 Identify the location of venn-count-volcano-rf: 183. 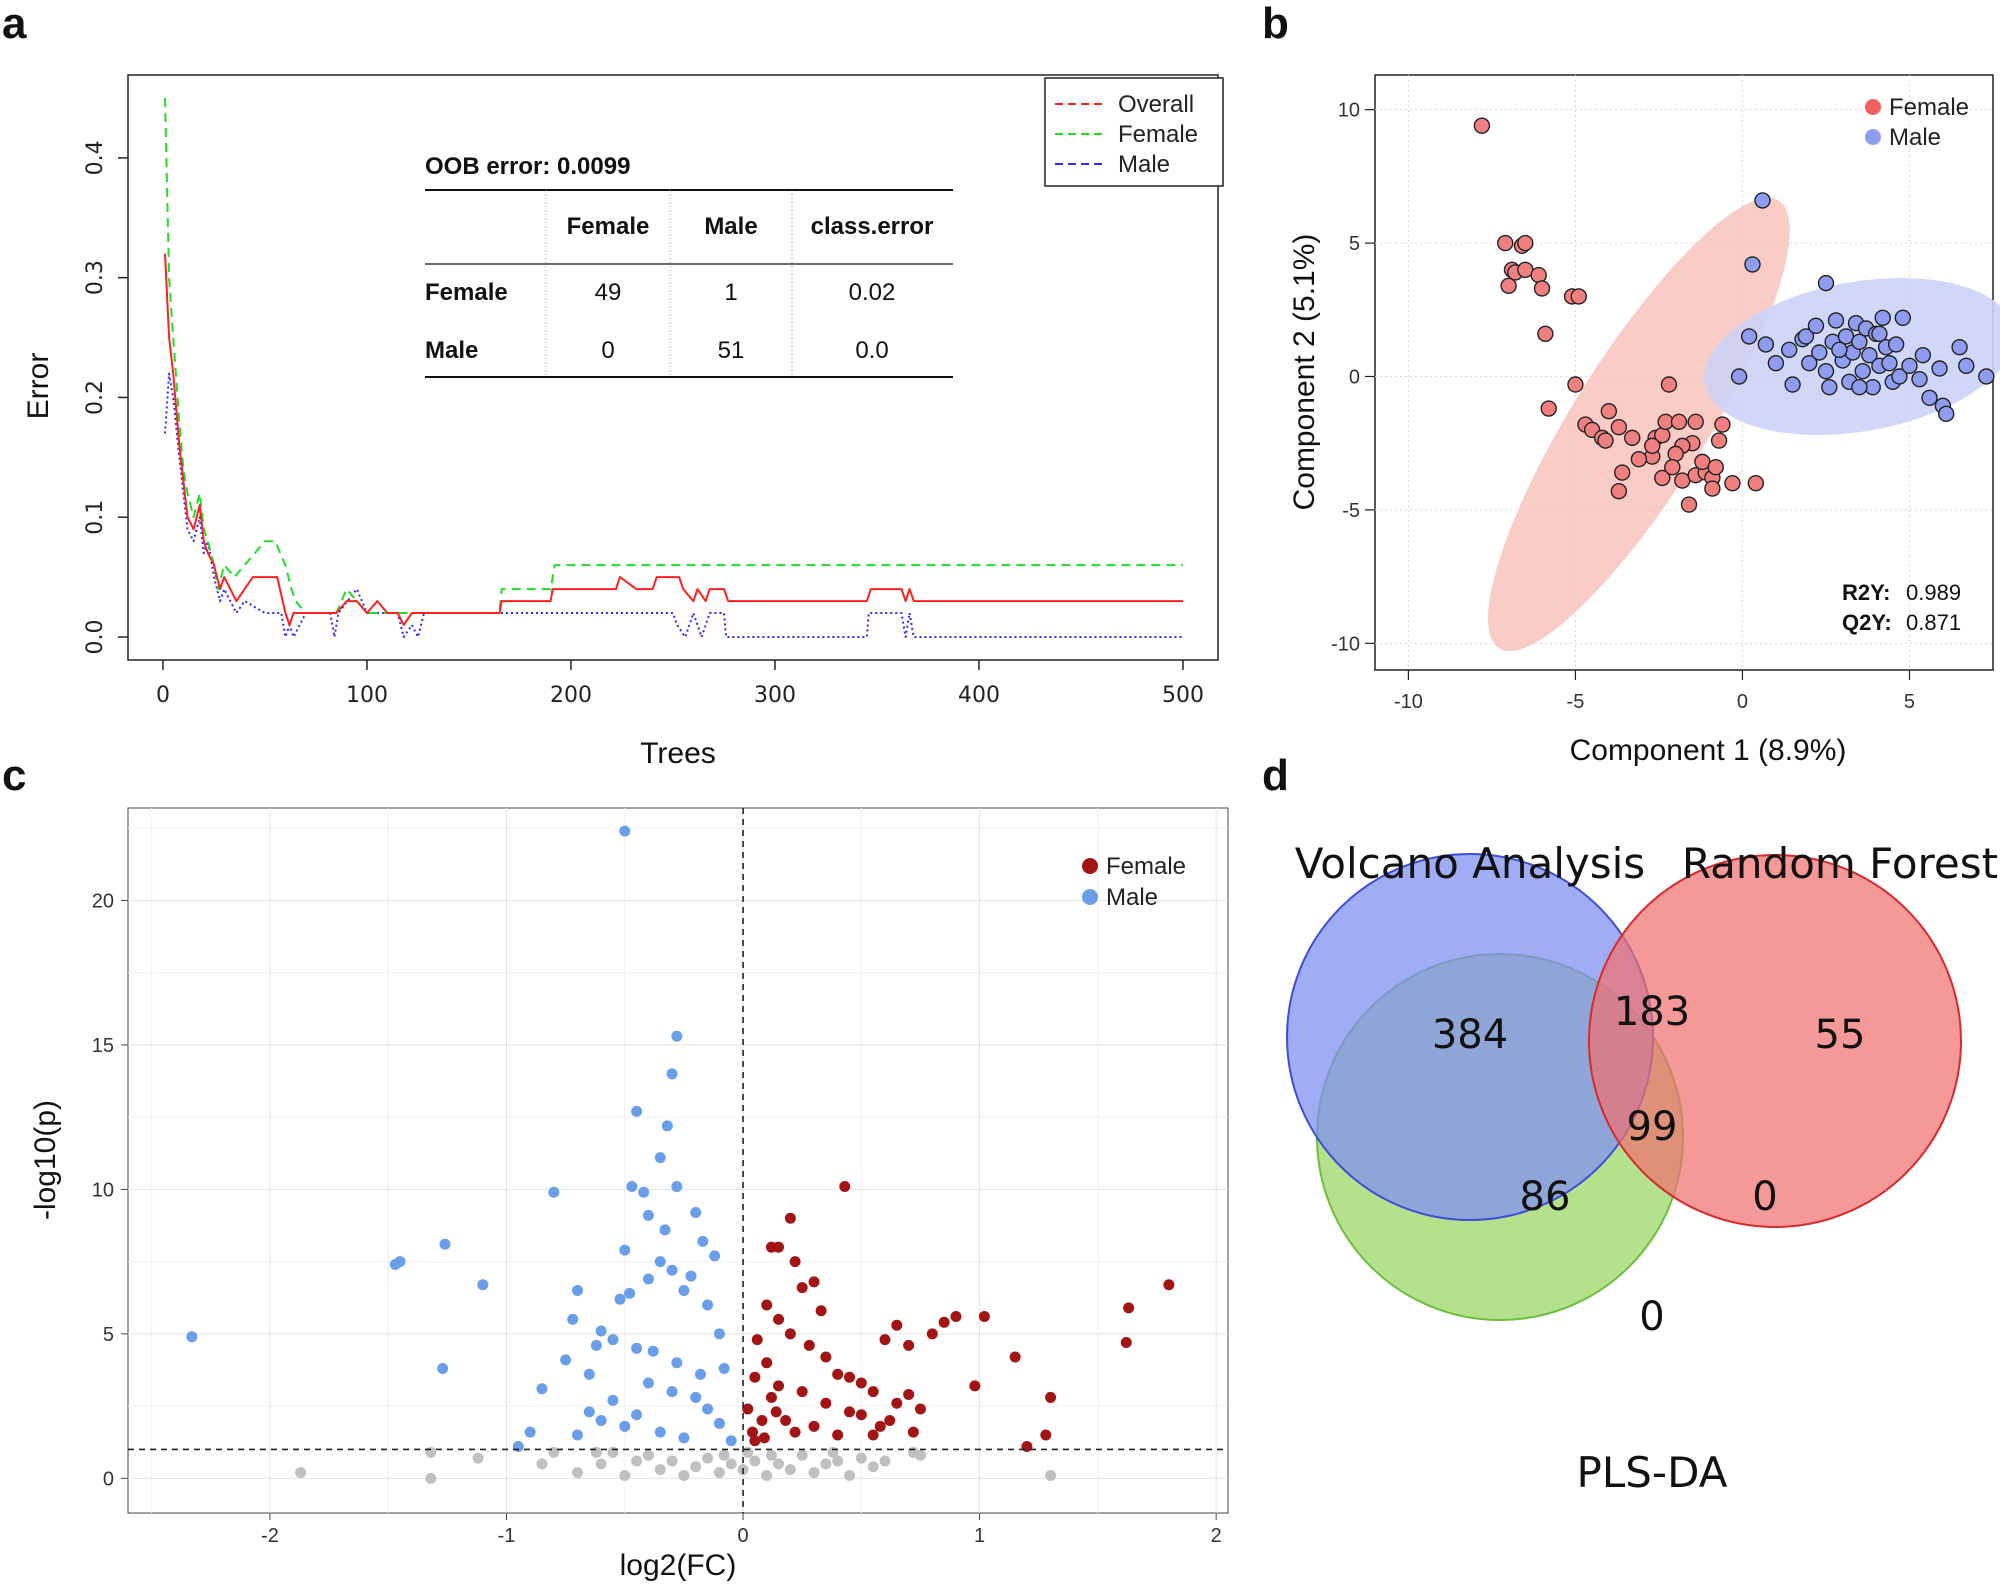
(1652, 1012).